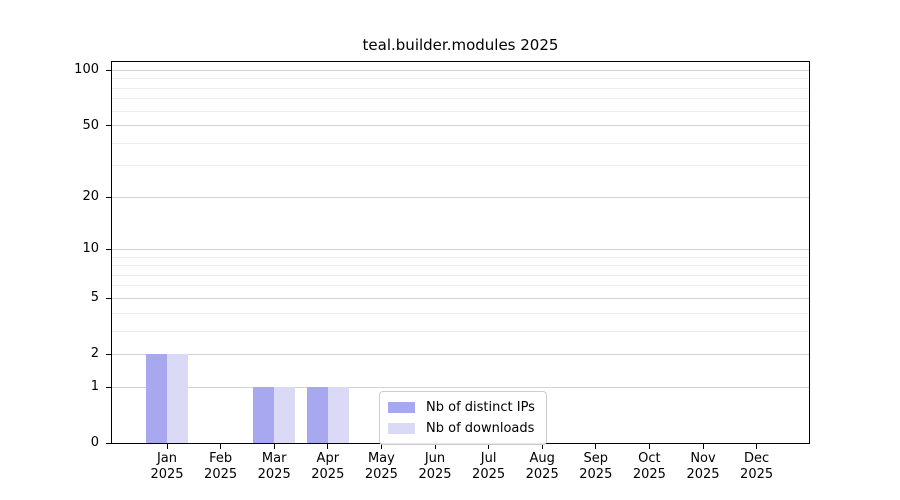  What do you see at coordinates (264, 415) in the screenshot?
I see `bar-distinct-ips-mar` at bounding box center [264, 415].